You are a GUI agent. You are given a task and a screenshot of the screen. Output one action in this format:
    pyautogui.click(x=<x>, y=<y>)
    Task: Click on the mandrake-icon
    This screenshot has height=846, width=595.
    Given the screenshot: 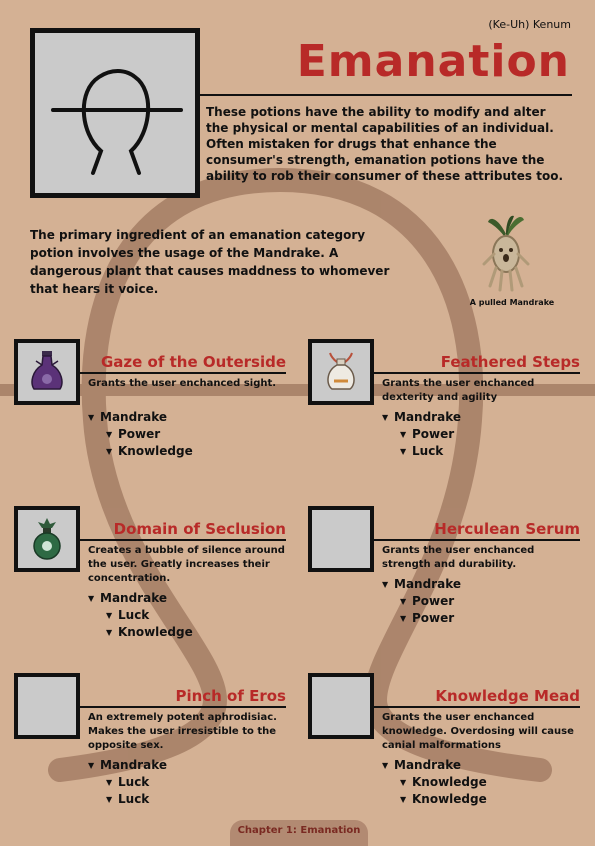 What is the action you would take?
    pyautogui.click(x=506, y=253)
    